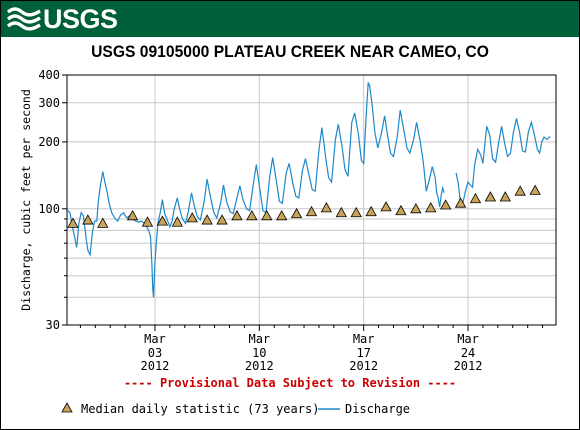 Image resolution: width=580 pixels, height=430 pixels. Describe the element at coordinates (259, 353) in the screenshot. I see `x-tick-label-day: 10` at that location.